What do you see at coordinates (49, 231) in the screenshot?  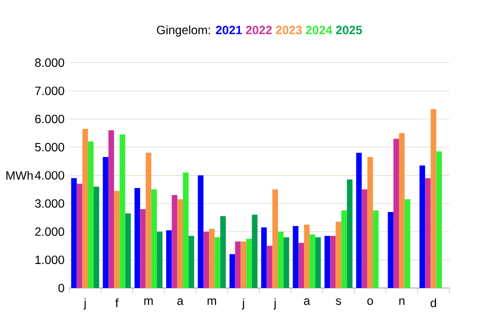 I see `y-tick-label: 2.000` at bounding box center [49, 231].